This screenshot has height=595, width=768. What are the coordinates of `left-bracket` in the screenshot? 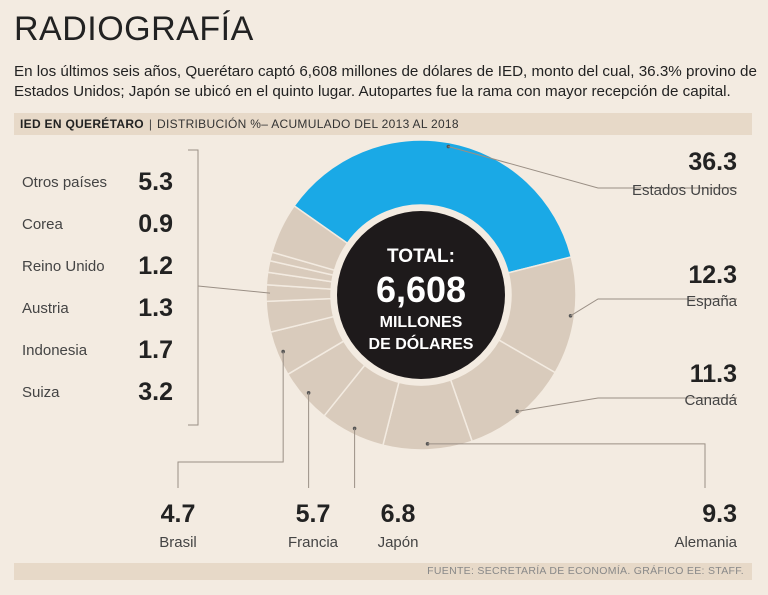 It's located at (193, 287).